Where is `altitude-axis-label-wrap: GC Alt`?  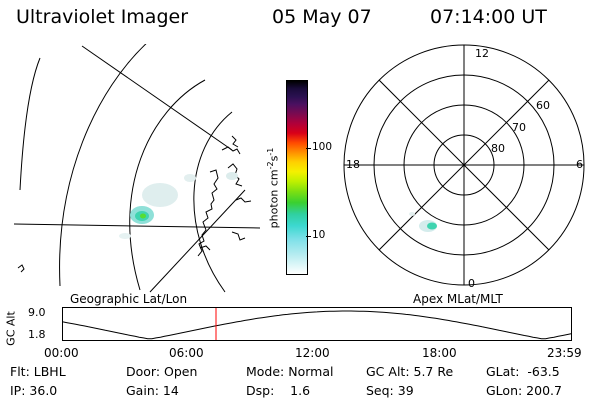
altitude-axis-label-wrap: GC Alt is located at coordinates (11, 328).